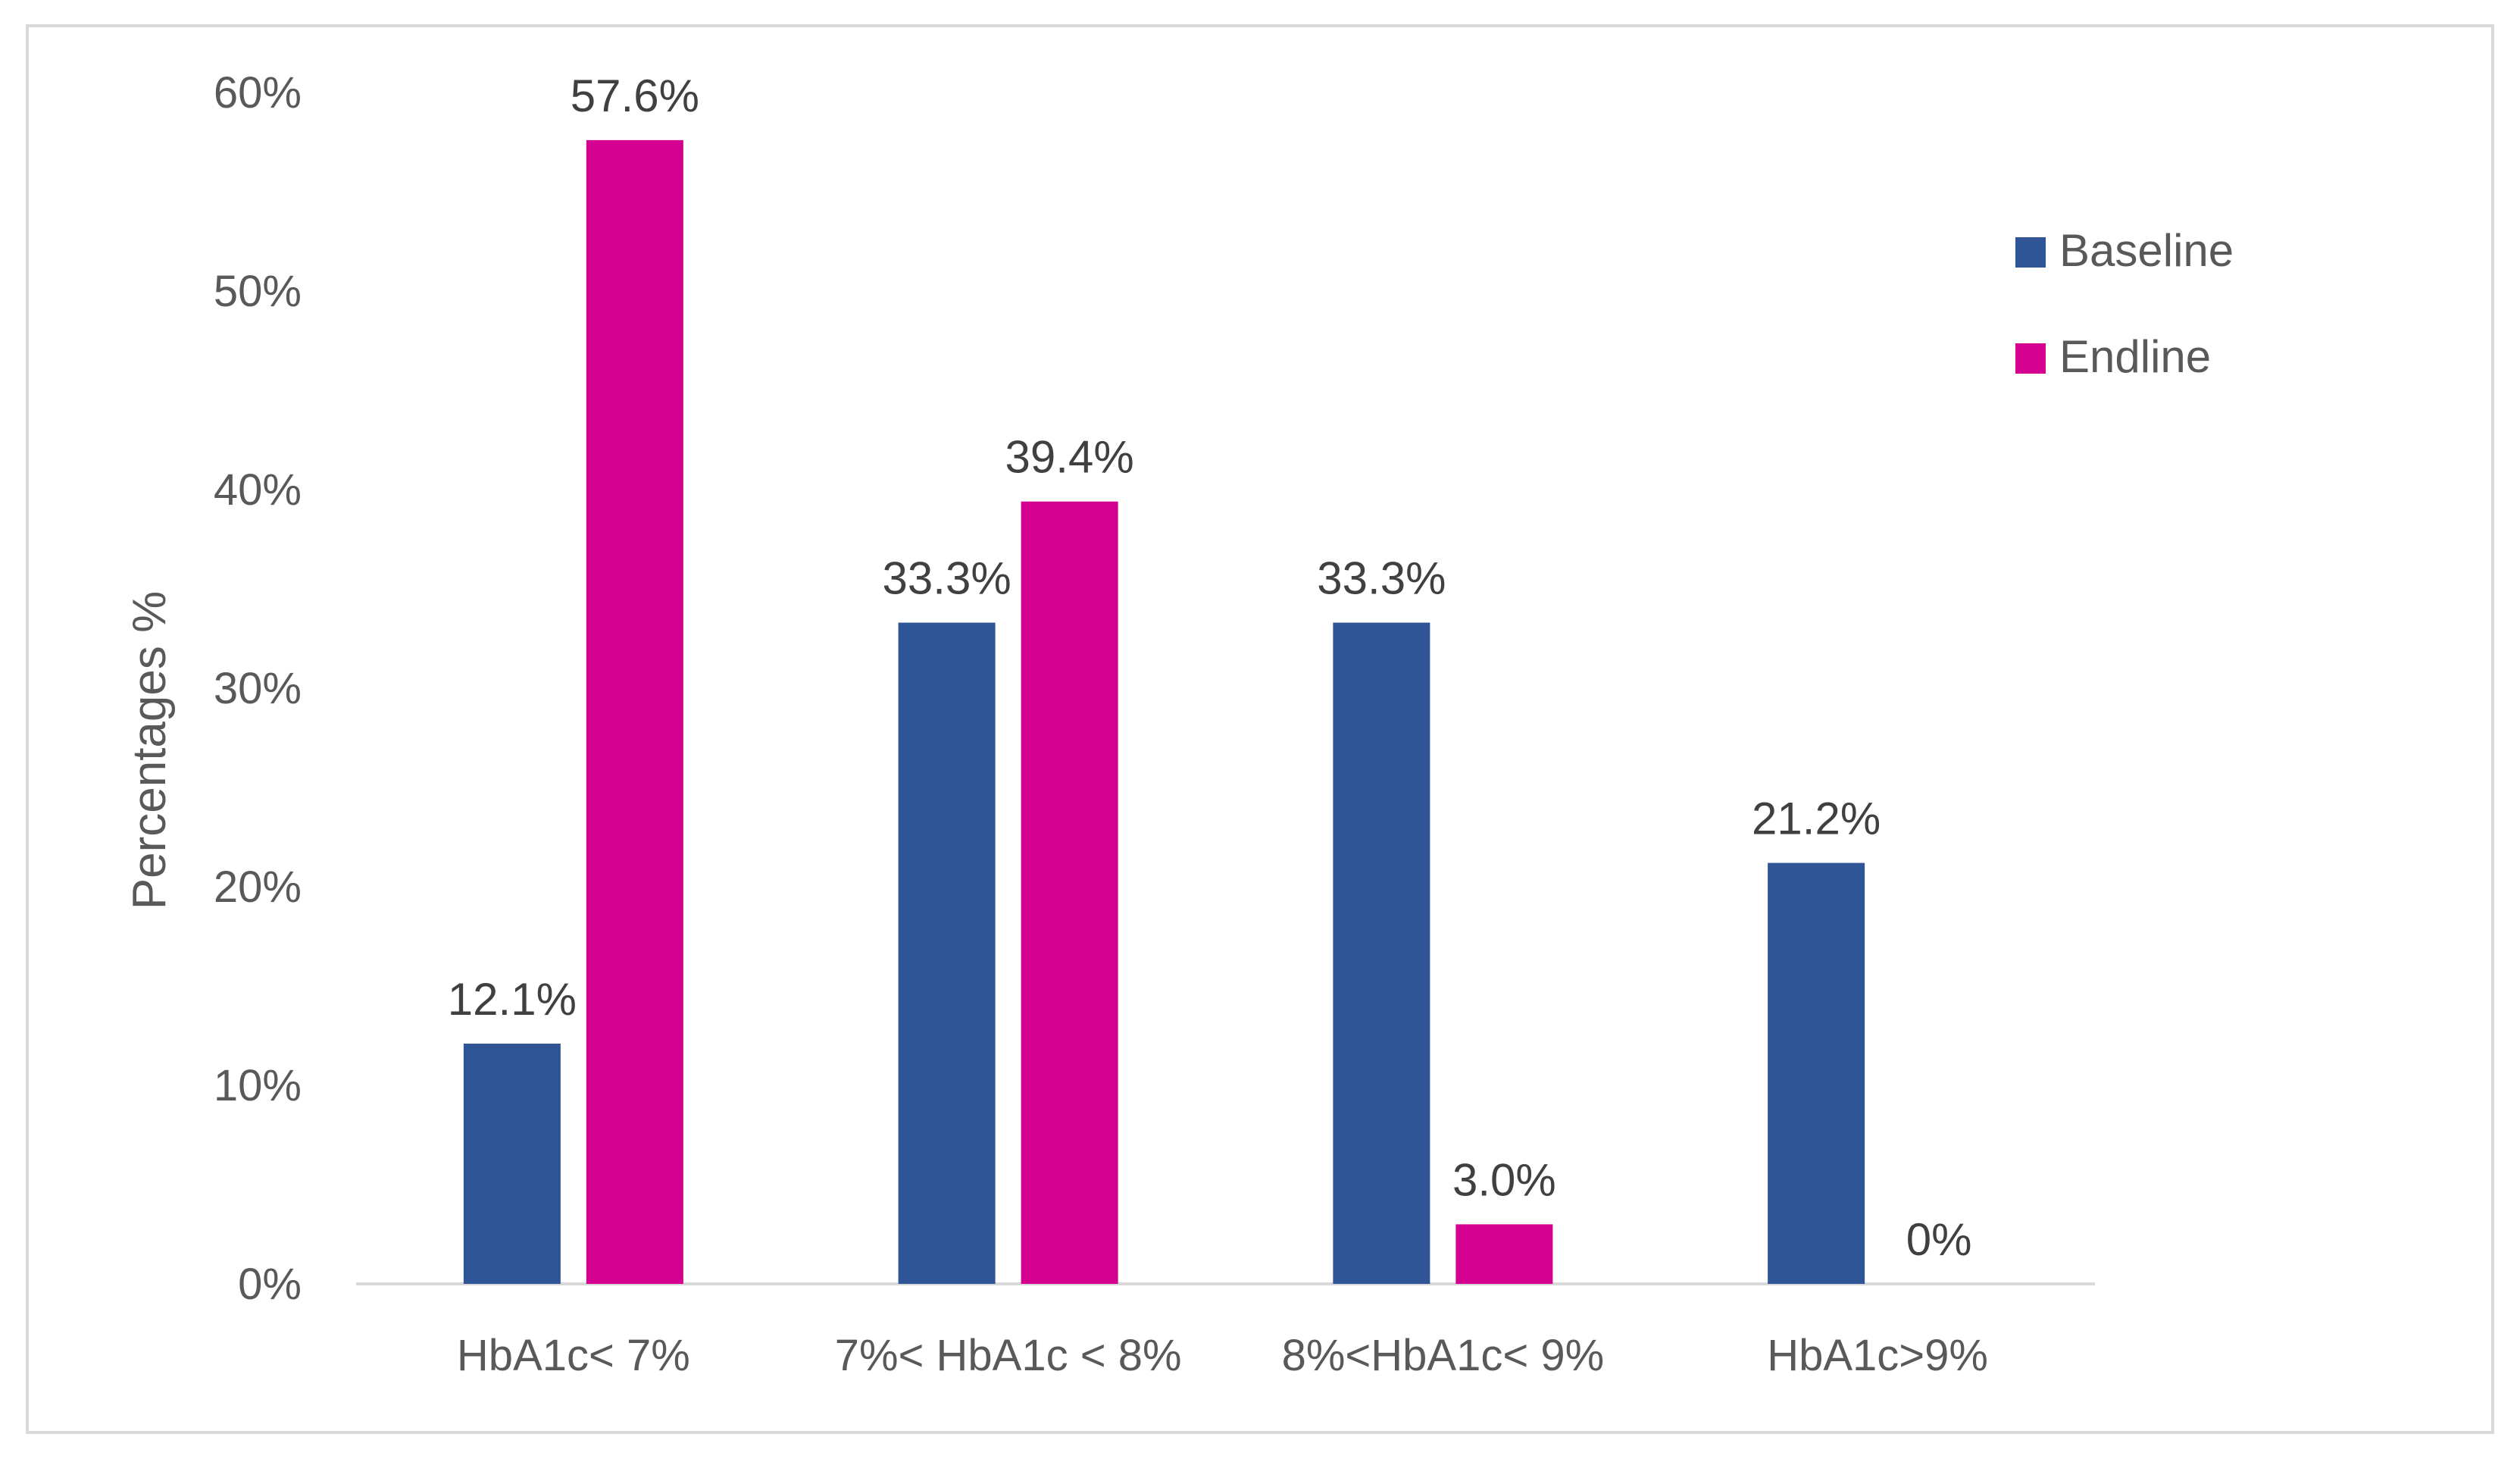  What do you see at coordinates (512, 999) in the screenshot?
I see `data-label: 12.1%` at bounding box center [512, 999].